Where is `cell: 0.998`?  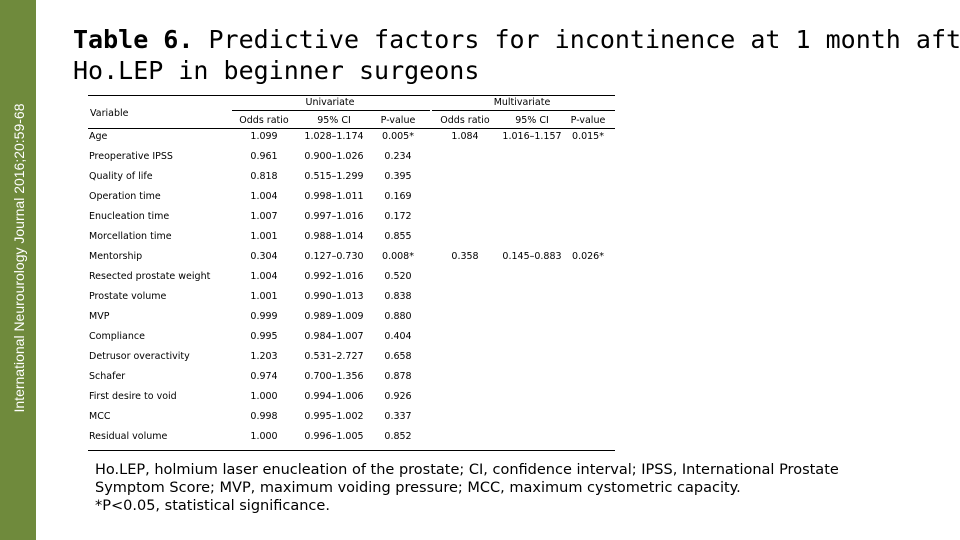 cell: 0.998 is located at coordinates (264, 416).